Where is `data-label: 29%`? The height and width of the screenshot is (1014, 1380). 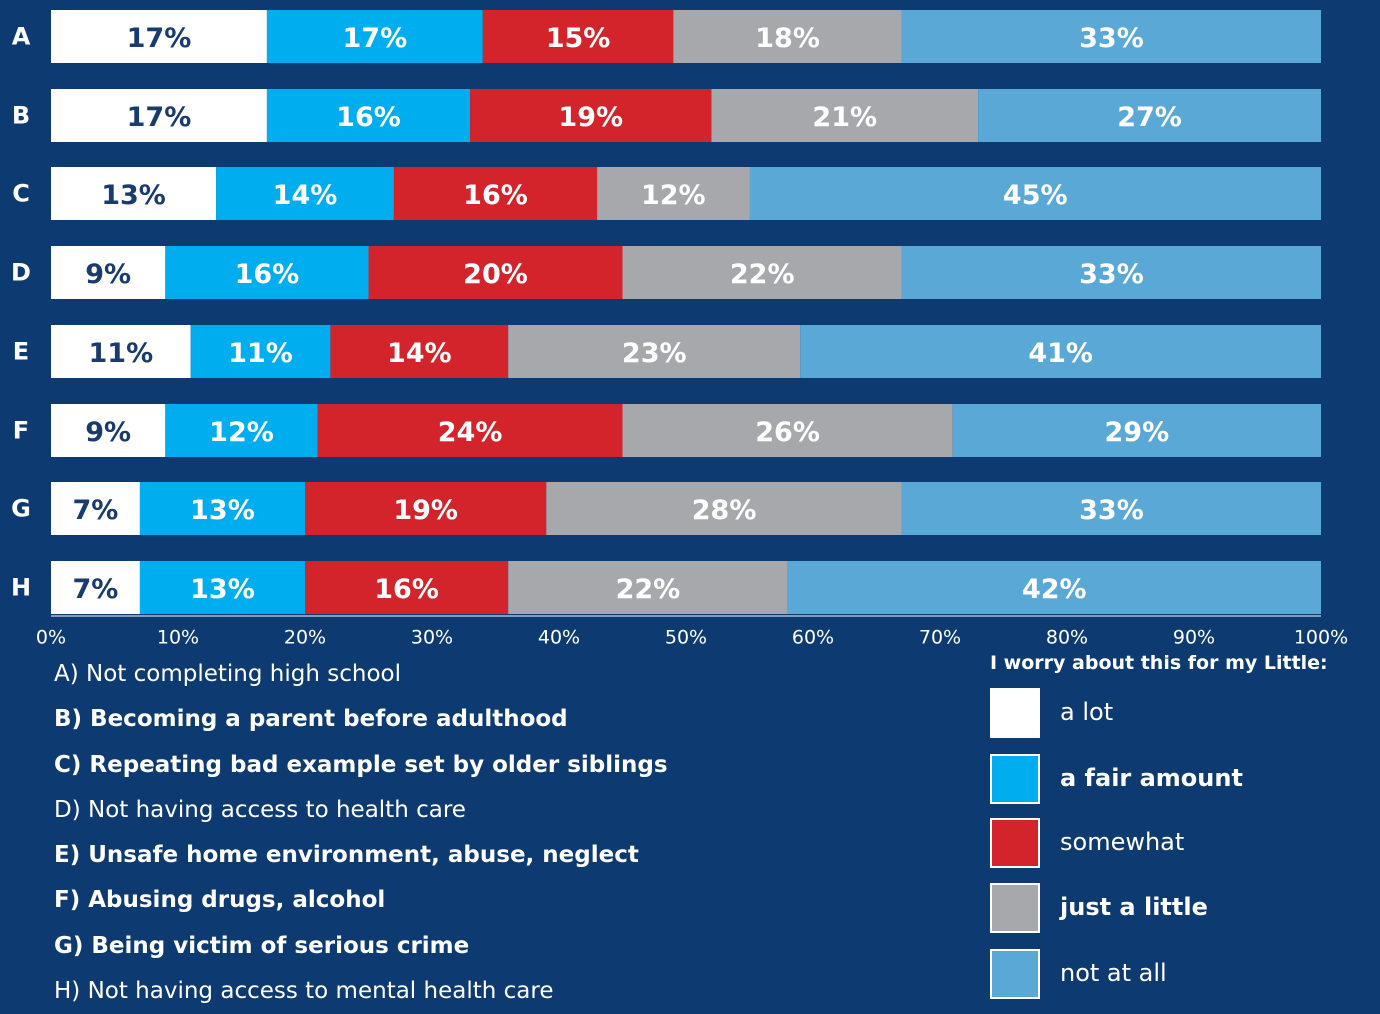 data-label: 29% is located at coordinates (1137, 432).